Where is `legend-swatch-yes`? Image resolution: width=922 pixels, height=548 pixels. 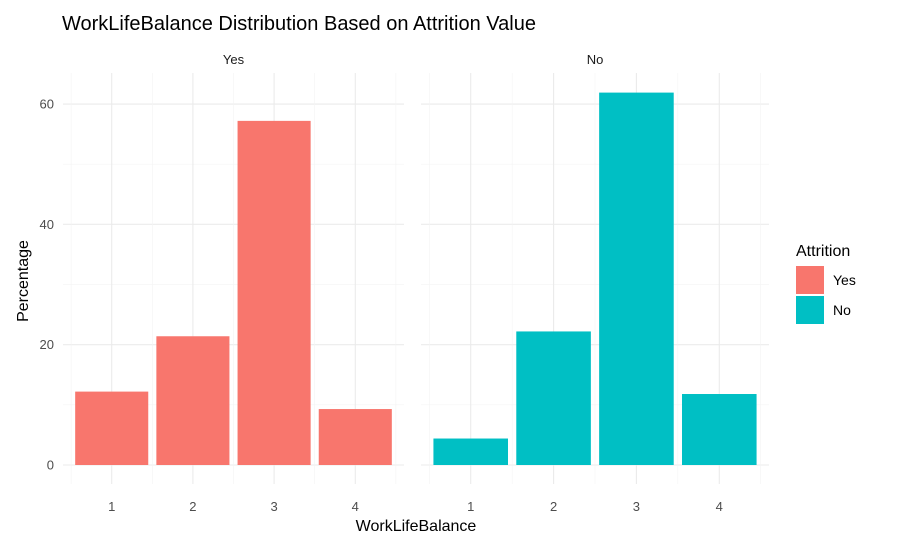 legend-swatch-yes is located at coordinates (810, 280).